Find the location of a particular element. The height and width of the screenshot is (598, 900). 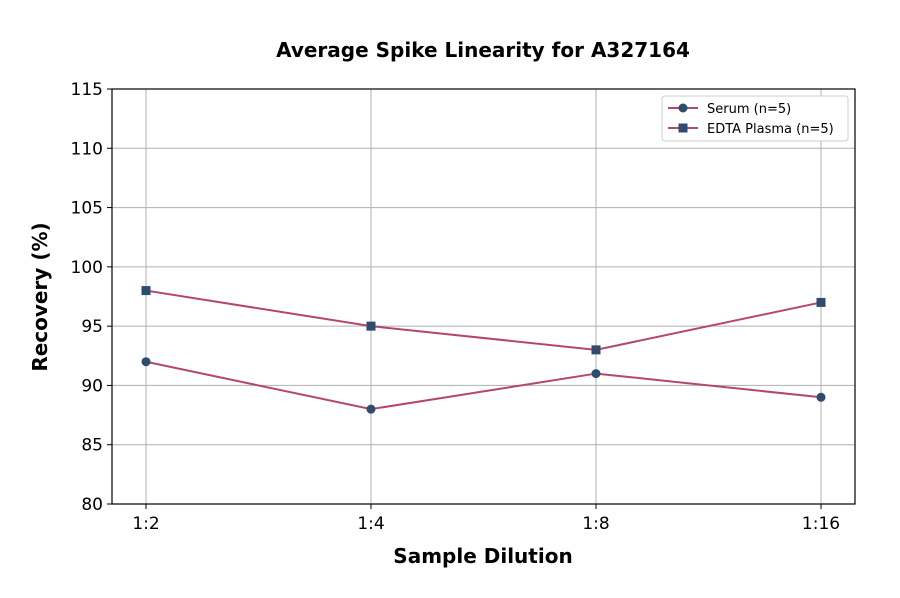

y-axis-label: Recovery (%) is located at coordinates (40, 296).